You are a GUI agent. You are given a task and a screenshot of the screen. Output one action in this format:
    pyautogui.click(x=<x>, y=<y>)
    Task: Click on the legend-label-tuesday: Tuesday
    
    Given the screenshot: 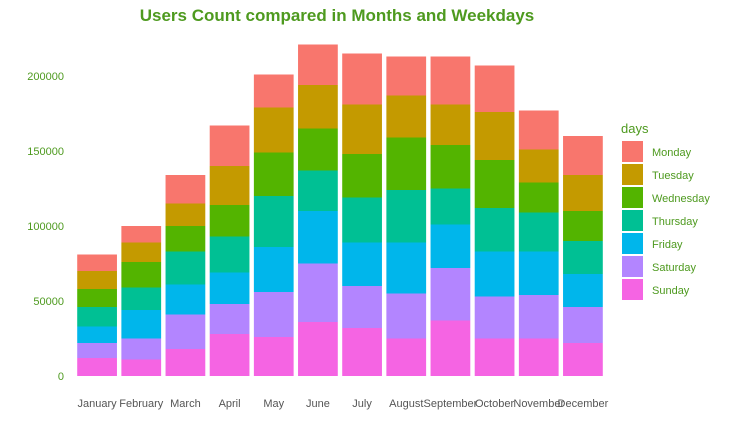 What is the action you would take?
    pyautogui.click(x=673, y=176)
    